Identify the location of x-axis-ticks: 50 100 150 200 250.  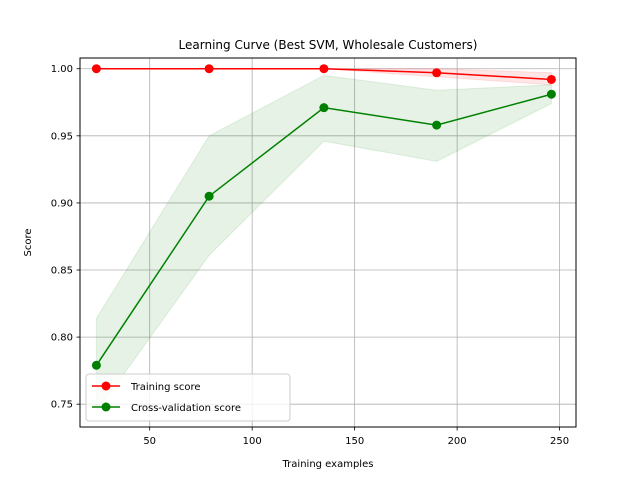
(356, 437).